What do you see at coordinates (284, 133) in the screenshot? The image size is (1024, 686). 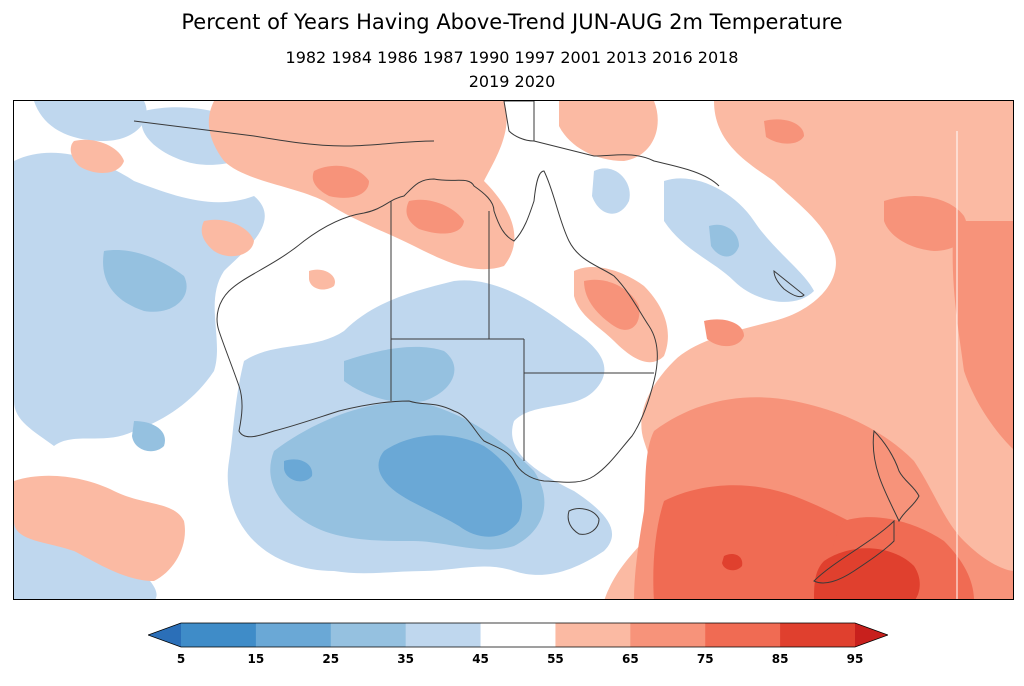 I see `indonesia-coastline` at bounding box center [284, 133].